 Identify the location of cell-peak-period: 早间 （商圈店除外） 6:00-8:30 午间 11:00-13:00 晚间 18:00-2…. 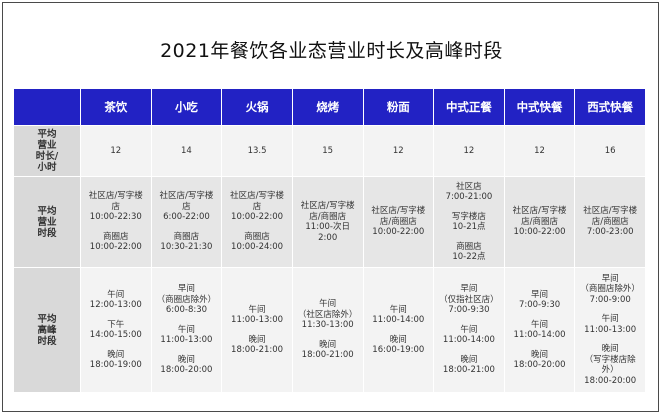
(186, 330).